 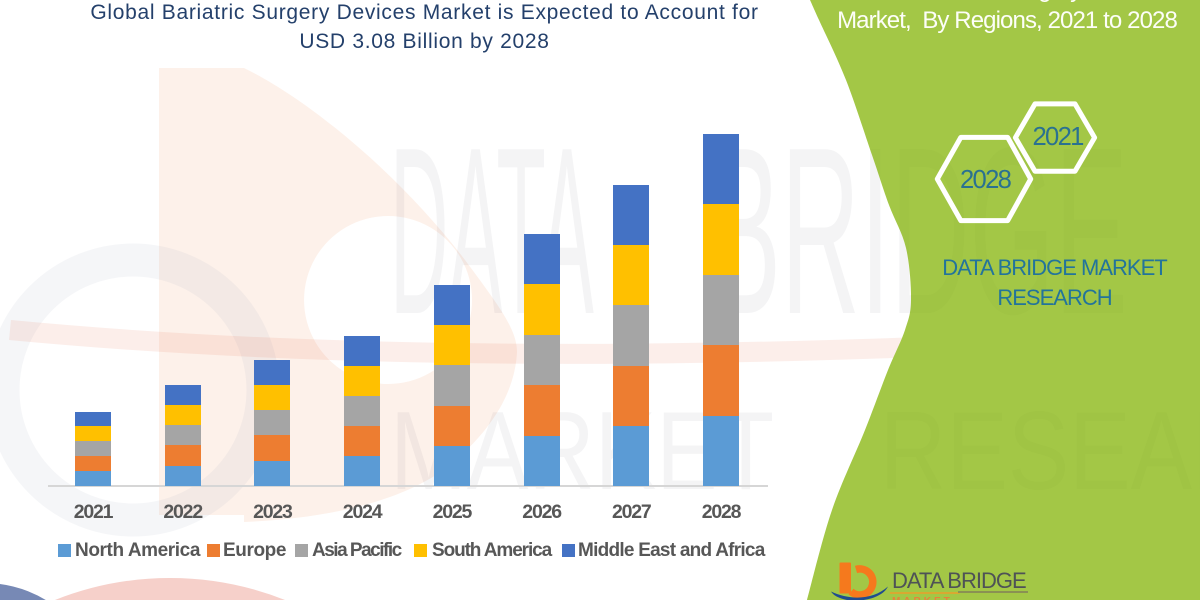 I want to click on svg-text: DATA, so click(x=492, y=230).